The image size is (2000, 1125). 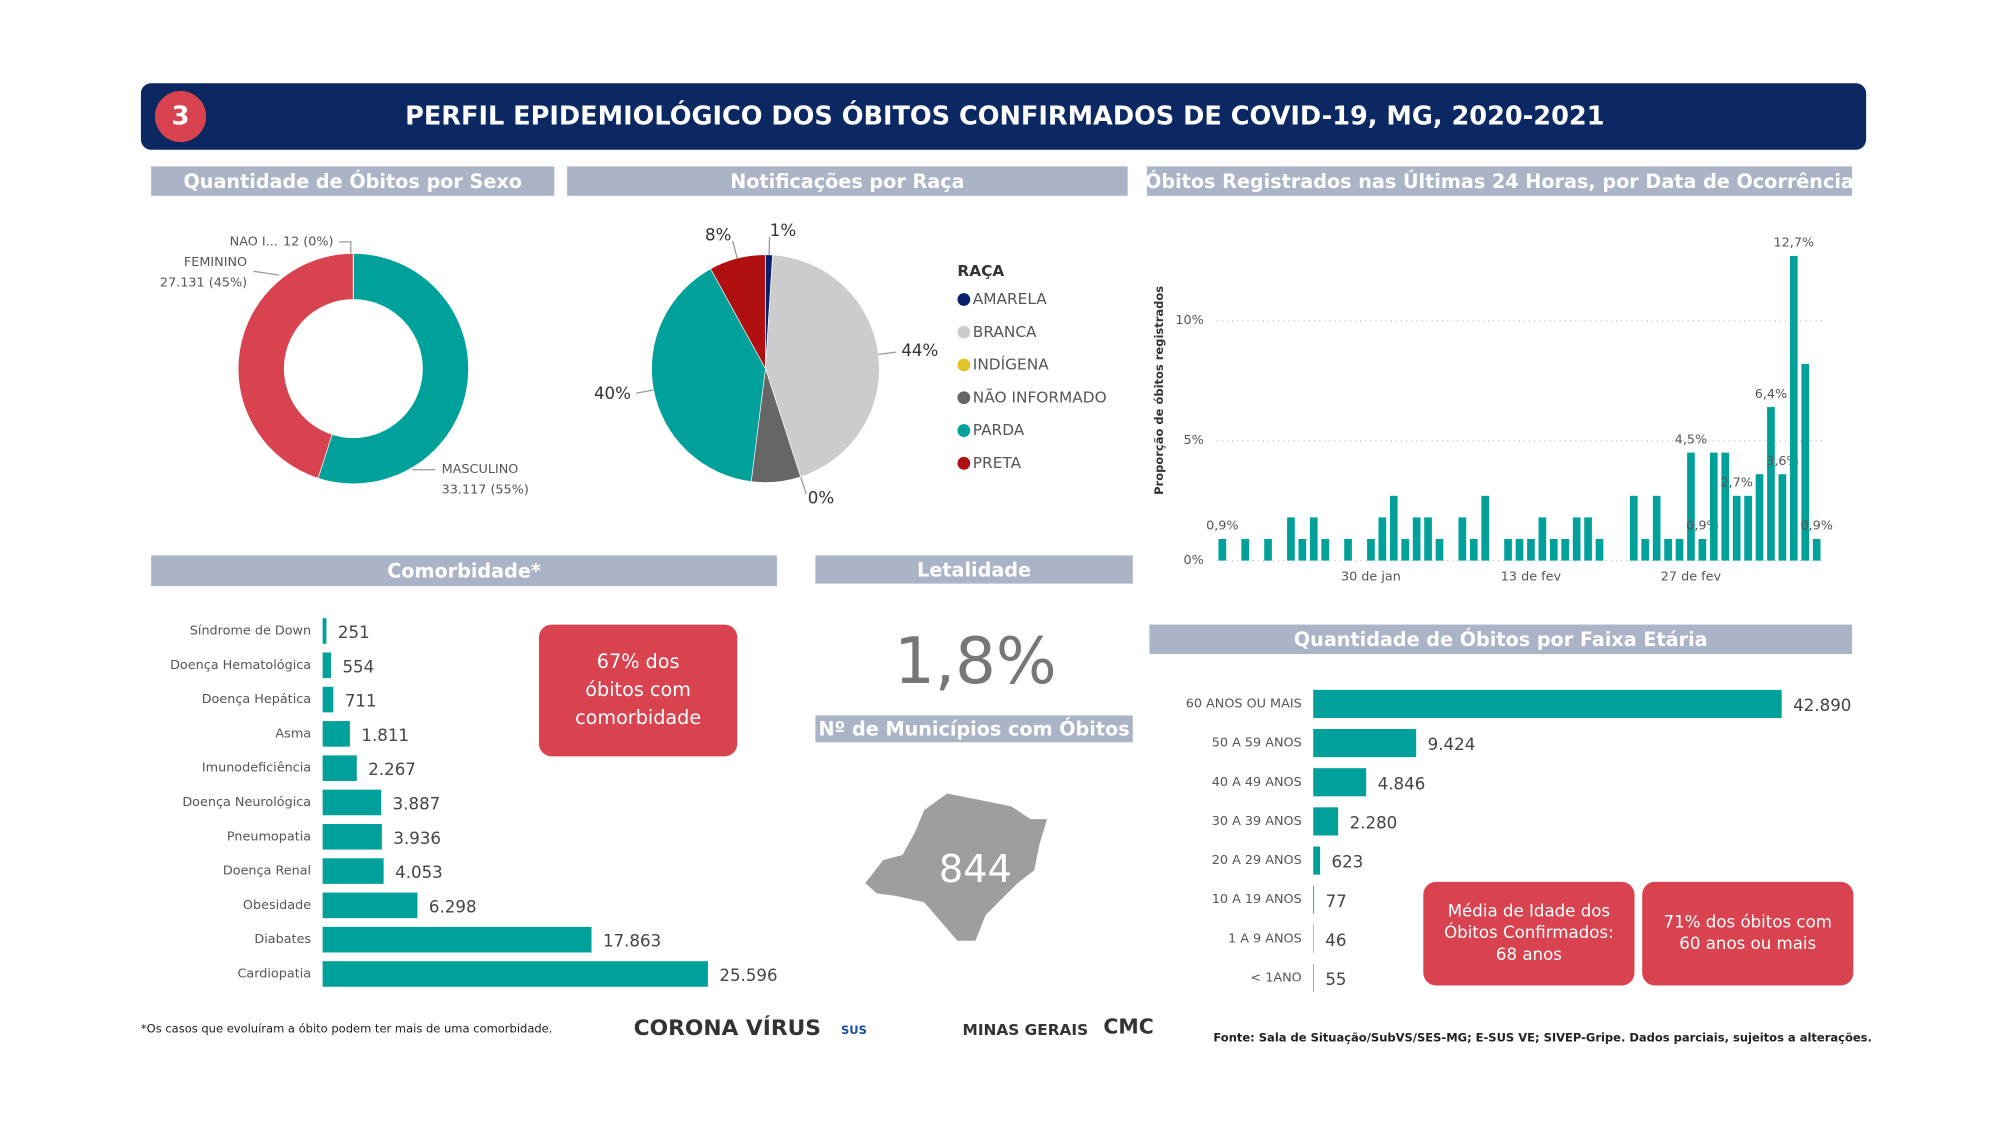 I want to click on logo: MINAS GERAIS, so click(x=1026, y=1030).